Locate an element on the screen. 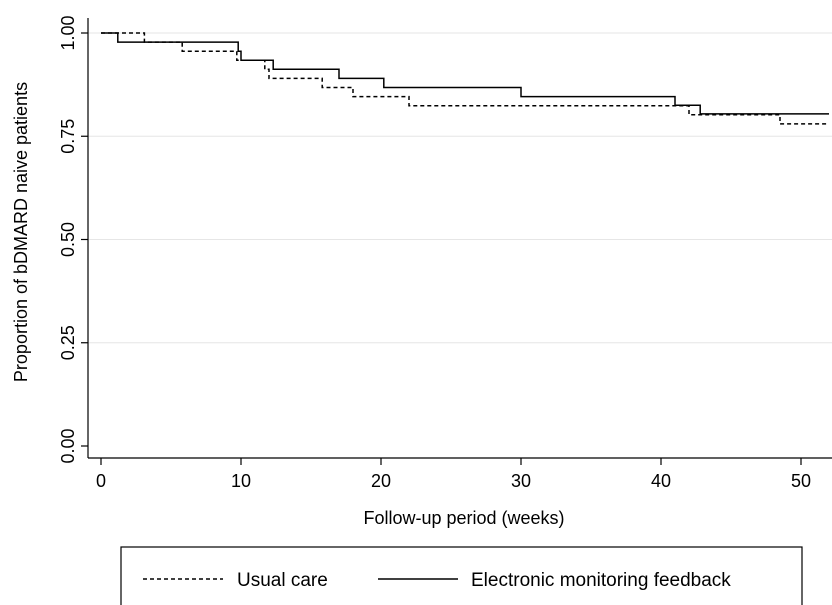 This screenshot has height=605, width=832. y-axis-label: Proportion of bDMARD naive patients is located at coordinates (21, 232).